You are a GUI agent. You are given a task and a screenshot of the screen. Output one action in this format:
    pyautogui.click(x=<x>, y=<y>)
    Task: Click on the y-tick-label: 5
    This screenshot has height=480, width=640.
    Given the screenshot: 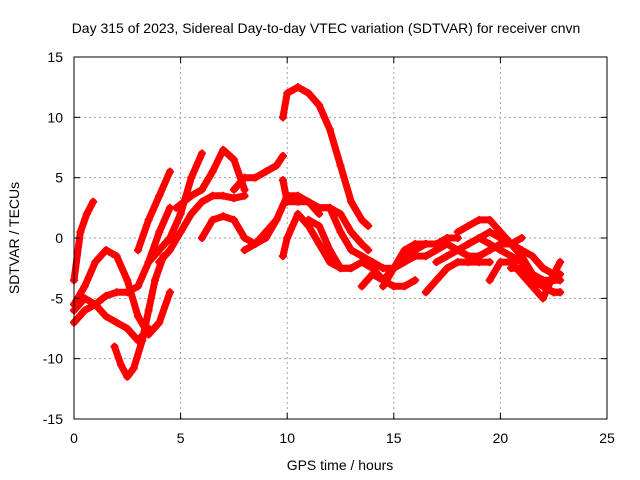 What is the action you would take?
    pyautogui.click(x=59, y=178)
    